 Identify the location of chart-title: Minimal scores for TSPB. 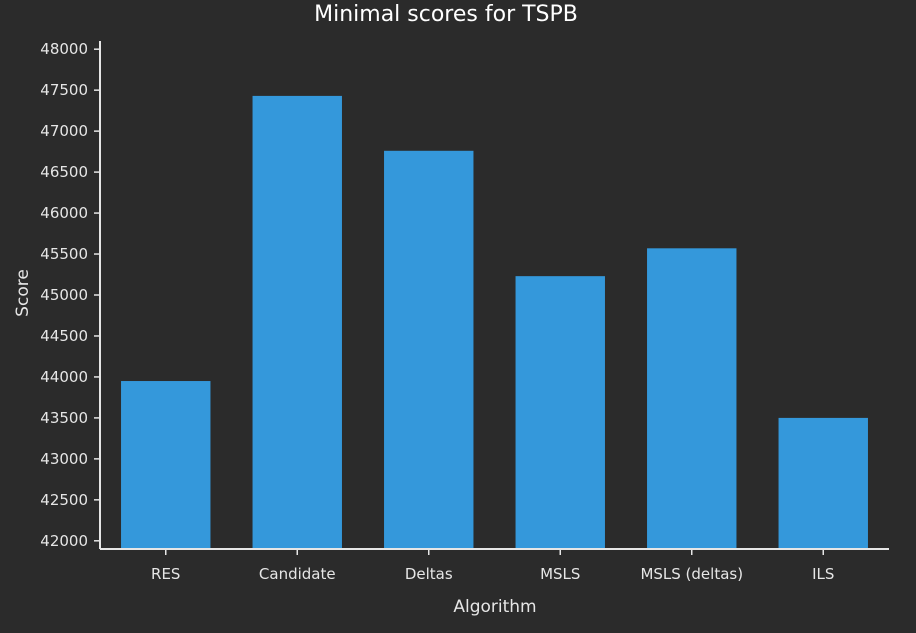
(446, 14).